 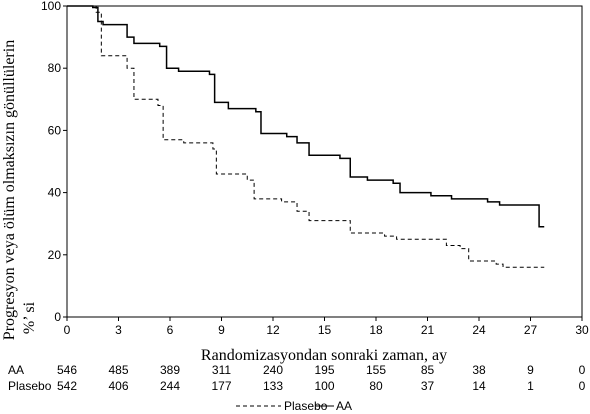 I want to click on risk-cell: 155, so click(x=376, y=370).